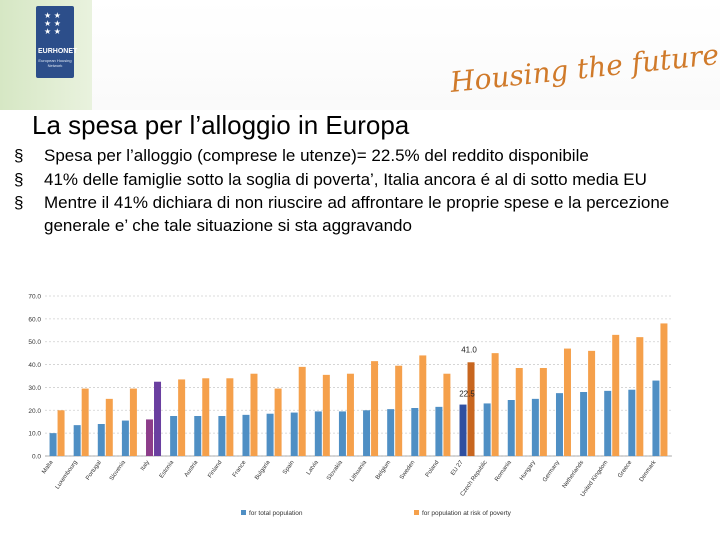 The width and height of the screenshot is (720, 540). Describe the element at coordinates (263, 470) in the screenshot. I see `x-tick-label: Bulgaria` at that location.